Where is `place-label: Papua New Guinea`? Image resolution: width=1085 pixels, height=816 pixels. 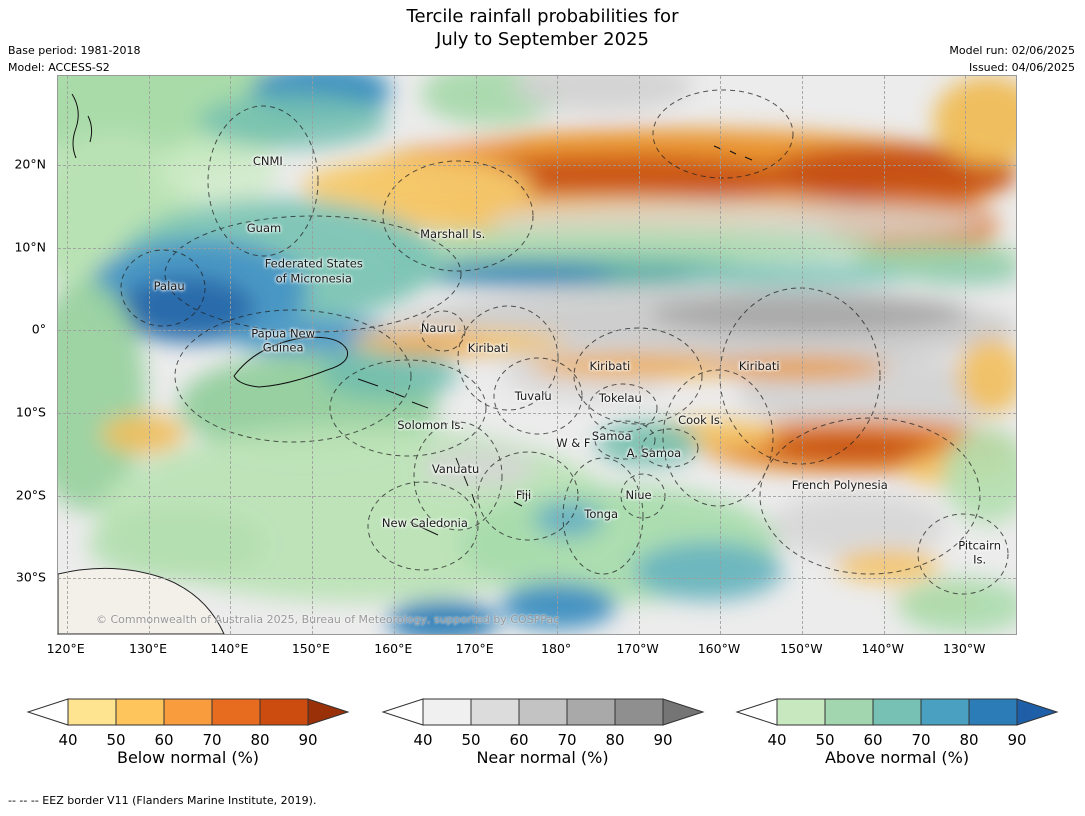 place-label: Papua New Guinea is located at coordinates (283, 341).